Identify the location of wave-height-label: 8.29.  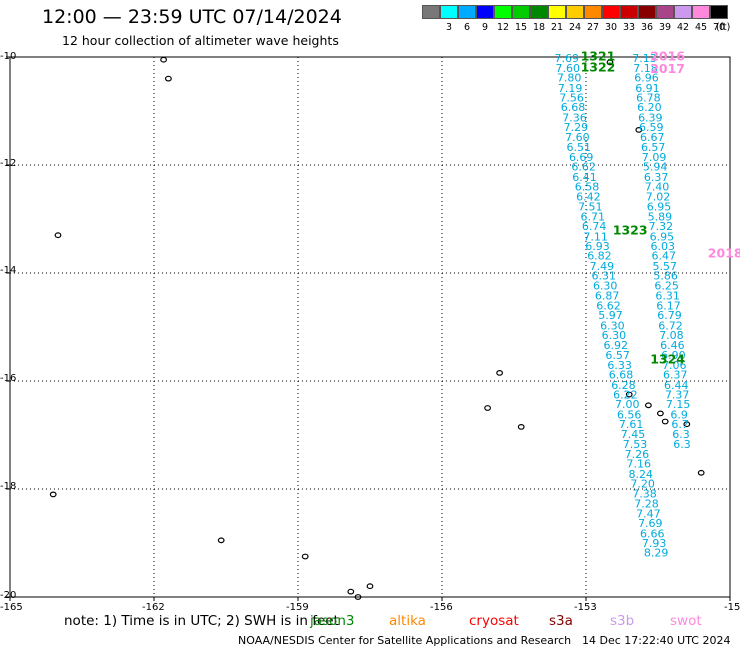
(656, 553).